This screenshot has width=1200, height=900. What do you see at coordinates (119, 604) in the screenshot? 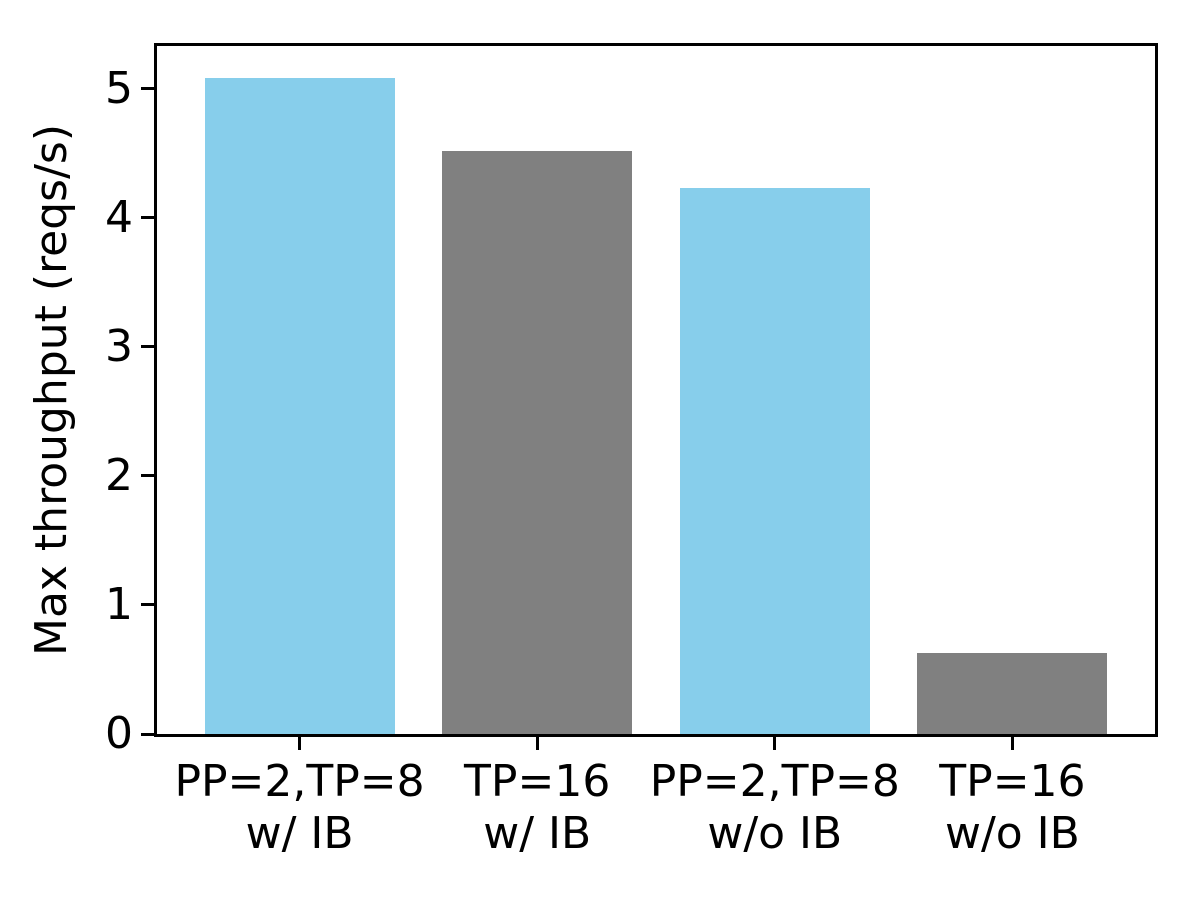
I see `y-tick-label: 1` at bounding box center [119, 604].